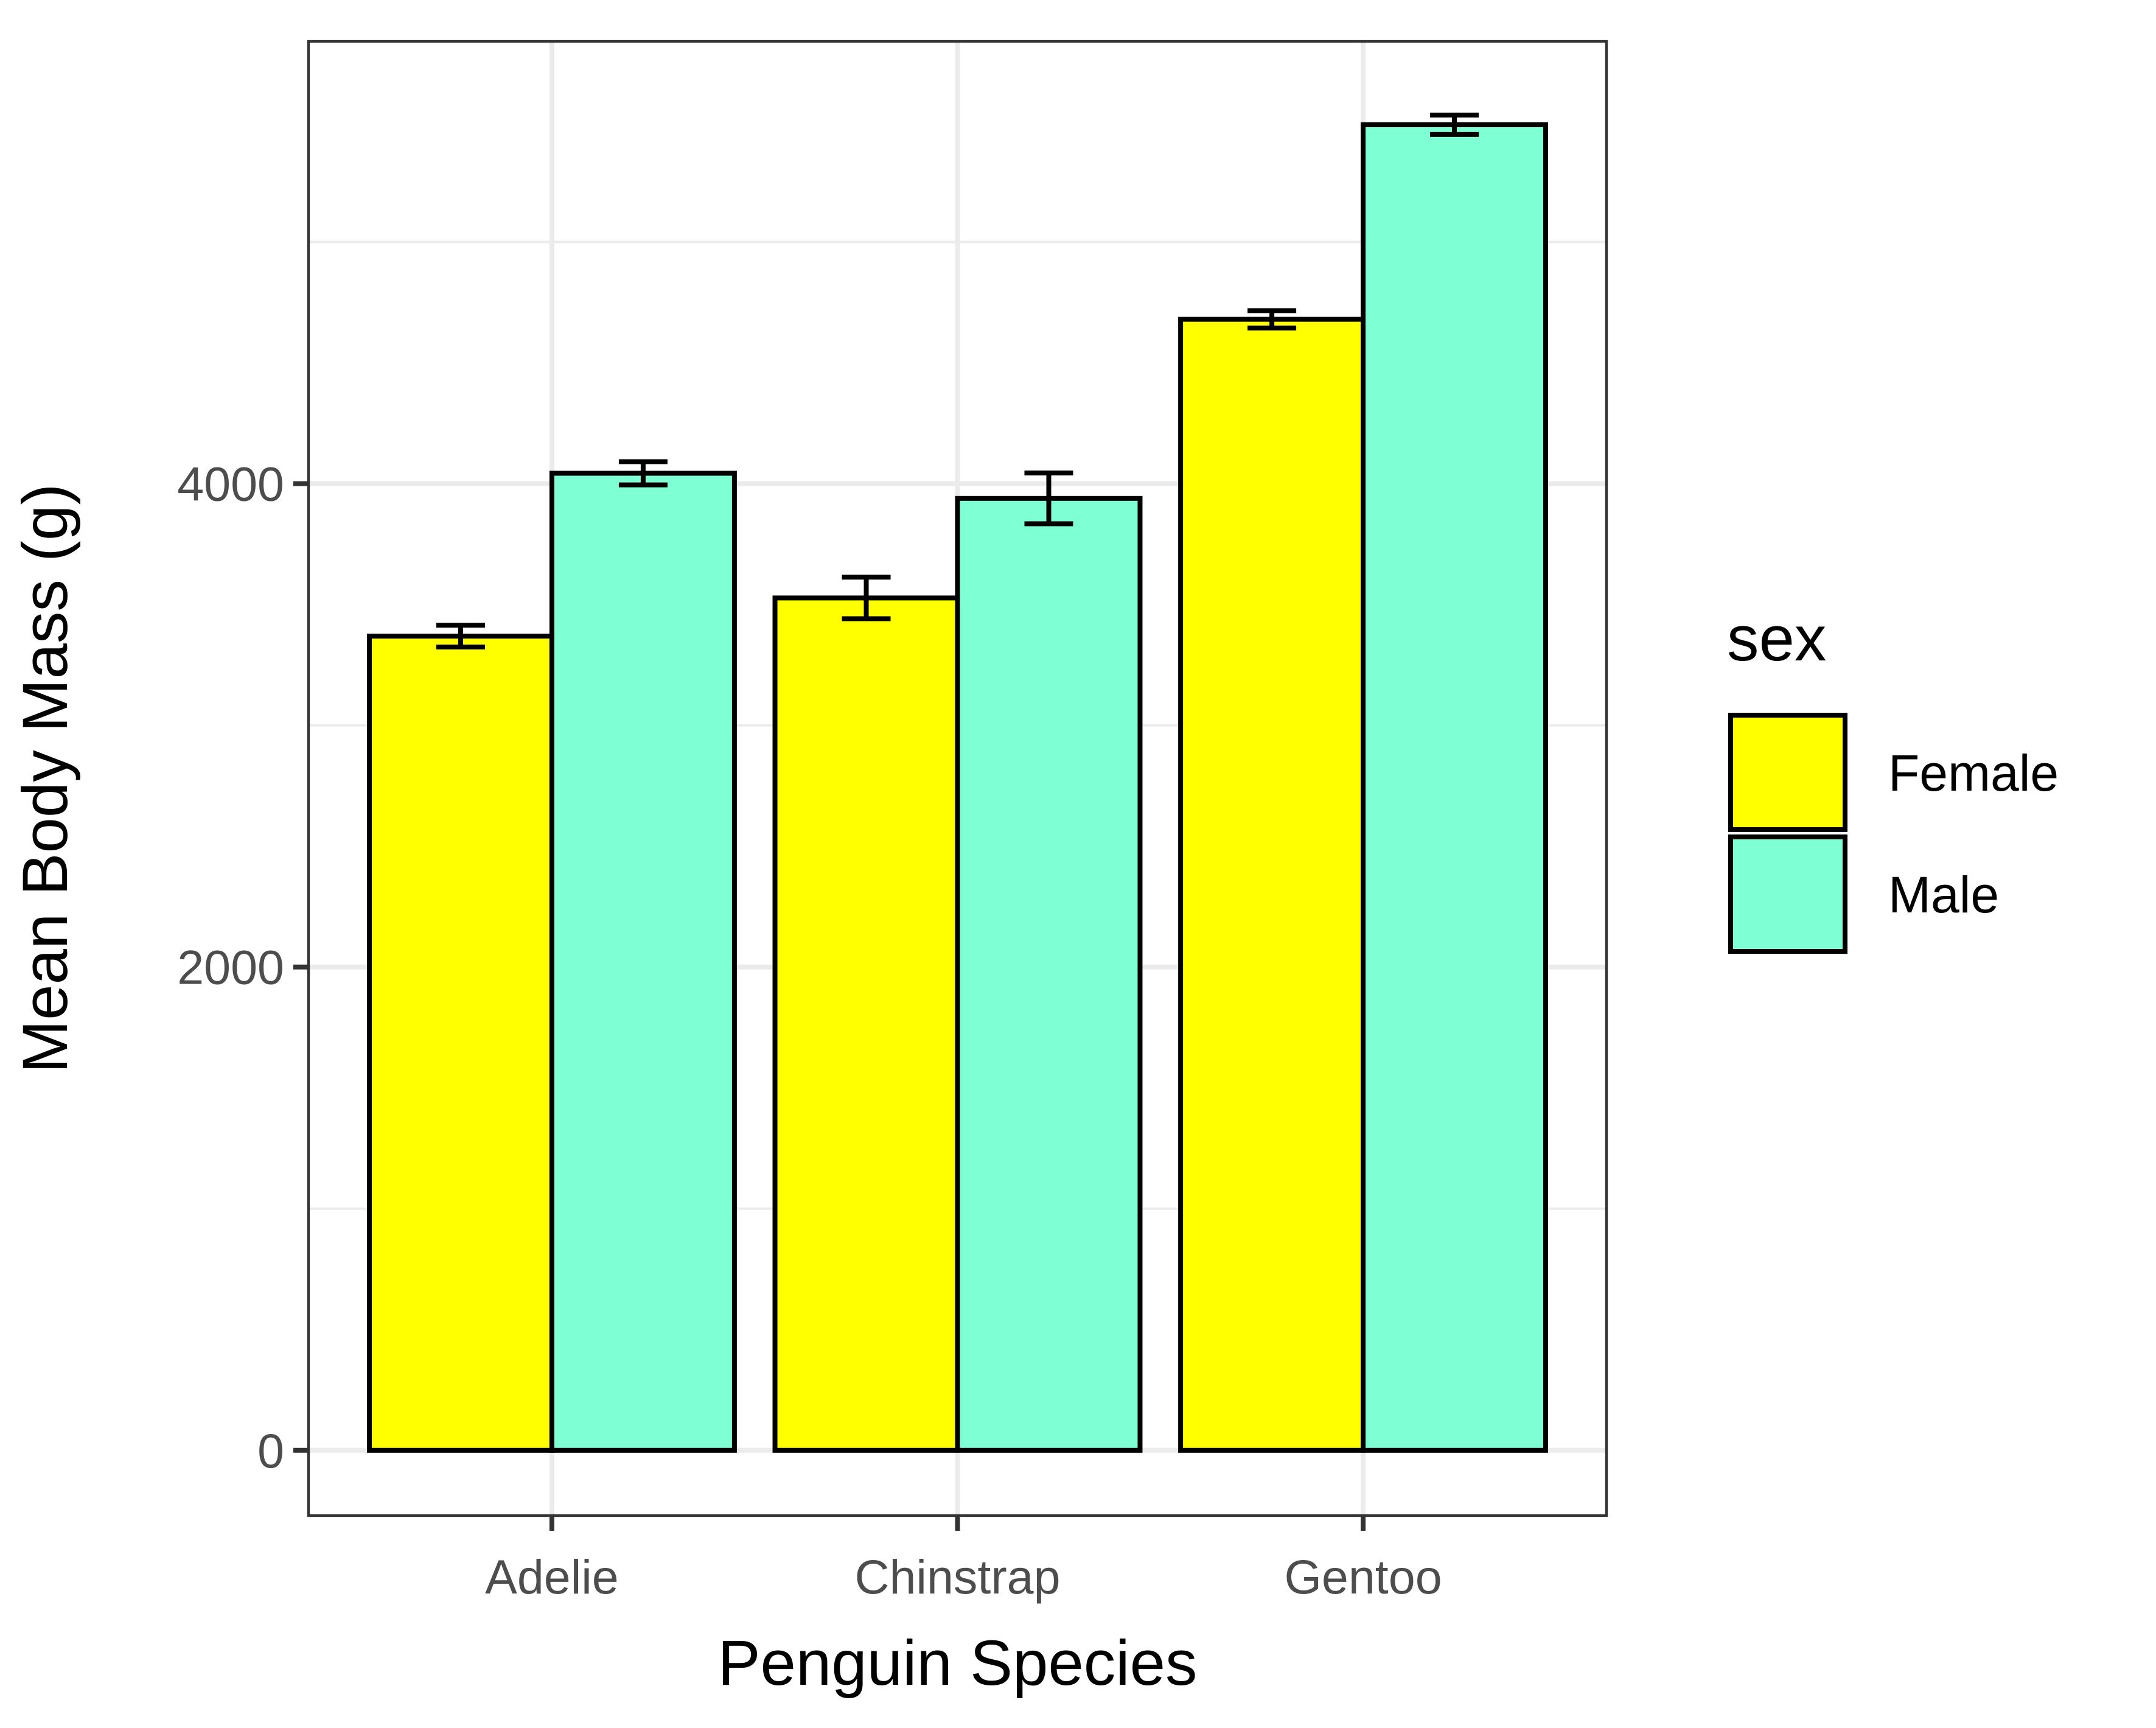  Describe the element at coordinates (643, 474) in the screenshot. I see `error-bar-adelie-male` at that location.